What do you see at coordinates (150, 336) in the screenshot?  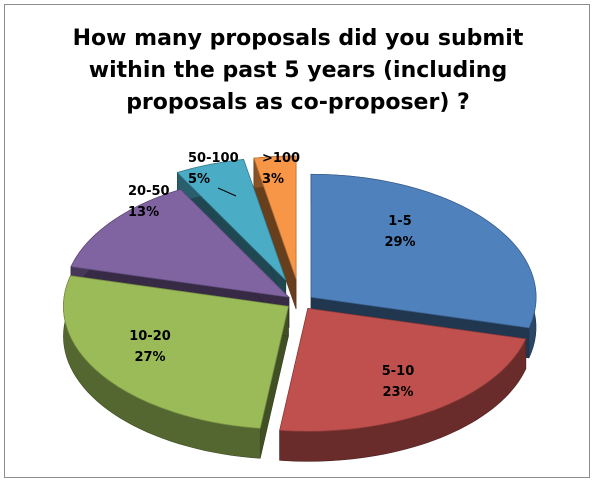 I see `slice-label-3: 10-20` at bounding box center [150, 336].